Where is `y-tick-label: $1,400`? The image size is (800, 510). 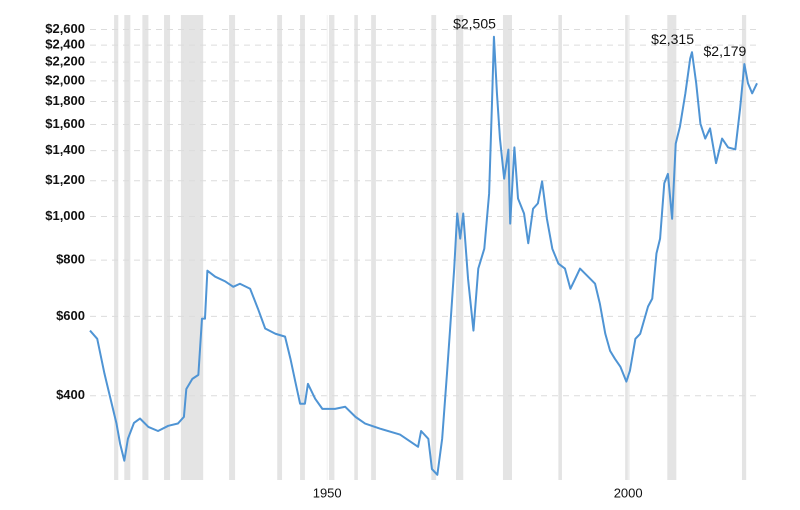
y-tick-label: $1,400 is located at coordinates (65, 149).